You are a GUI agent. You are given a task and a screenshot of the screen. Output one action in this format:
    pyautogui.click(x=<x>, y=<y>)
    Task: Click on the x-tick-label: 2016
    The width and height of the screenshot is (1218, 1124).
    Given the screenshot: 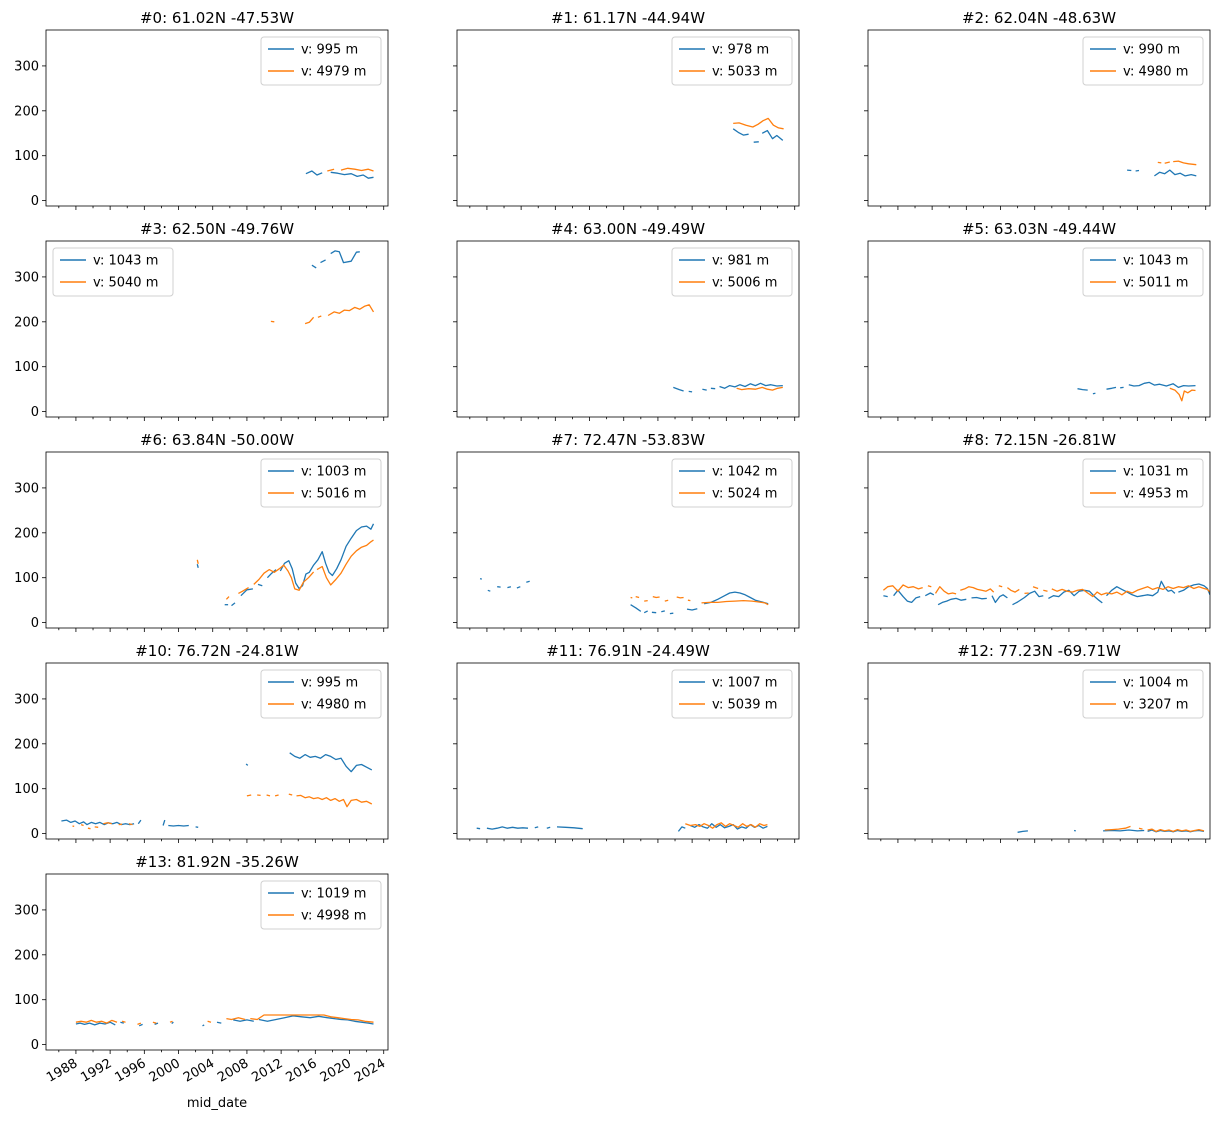 What is the action you would take?
    pyautogui.click(x=302, y=1071)
    